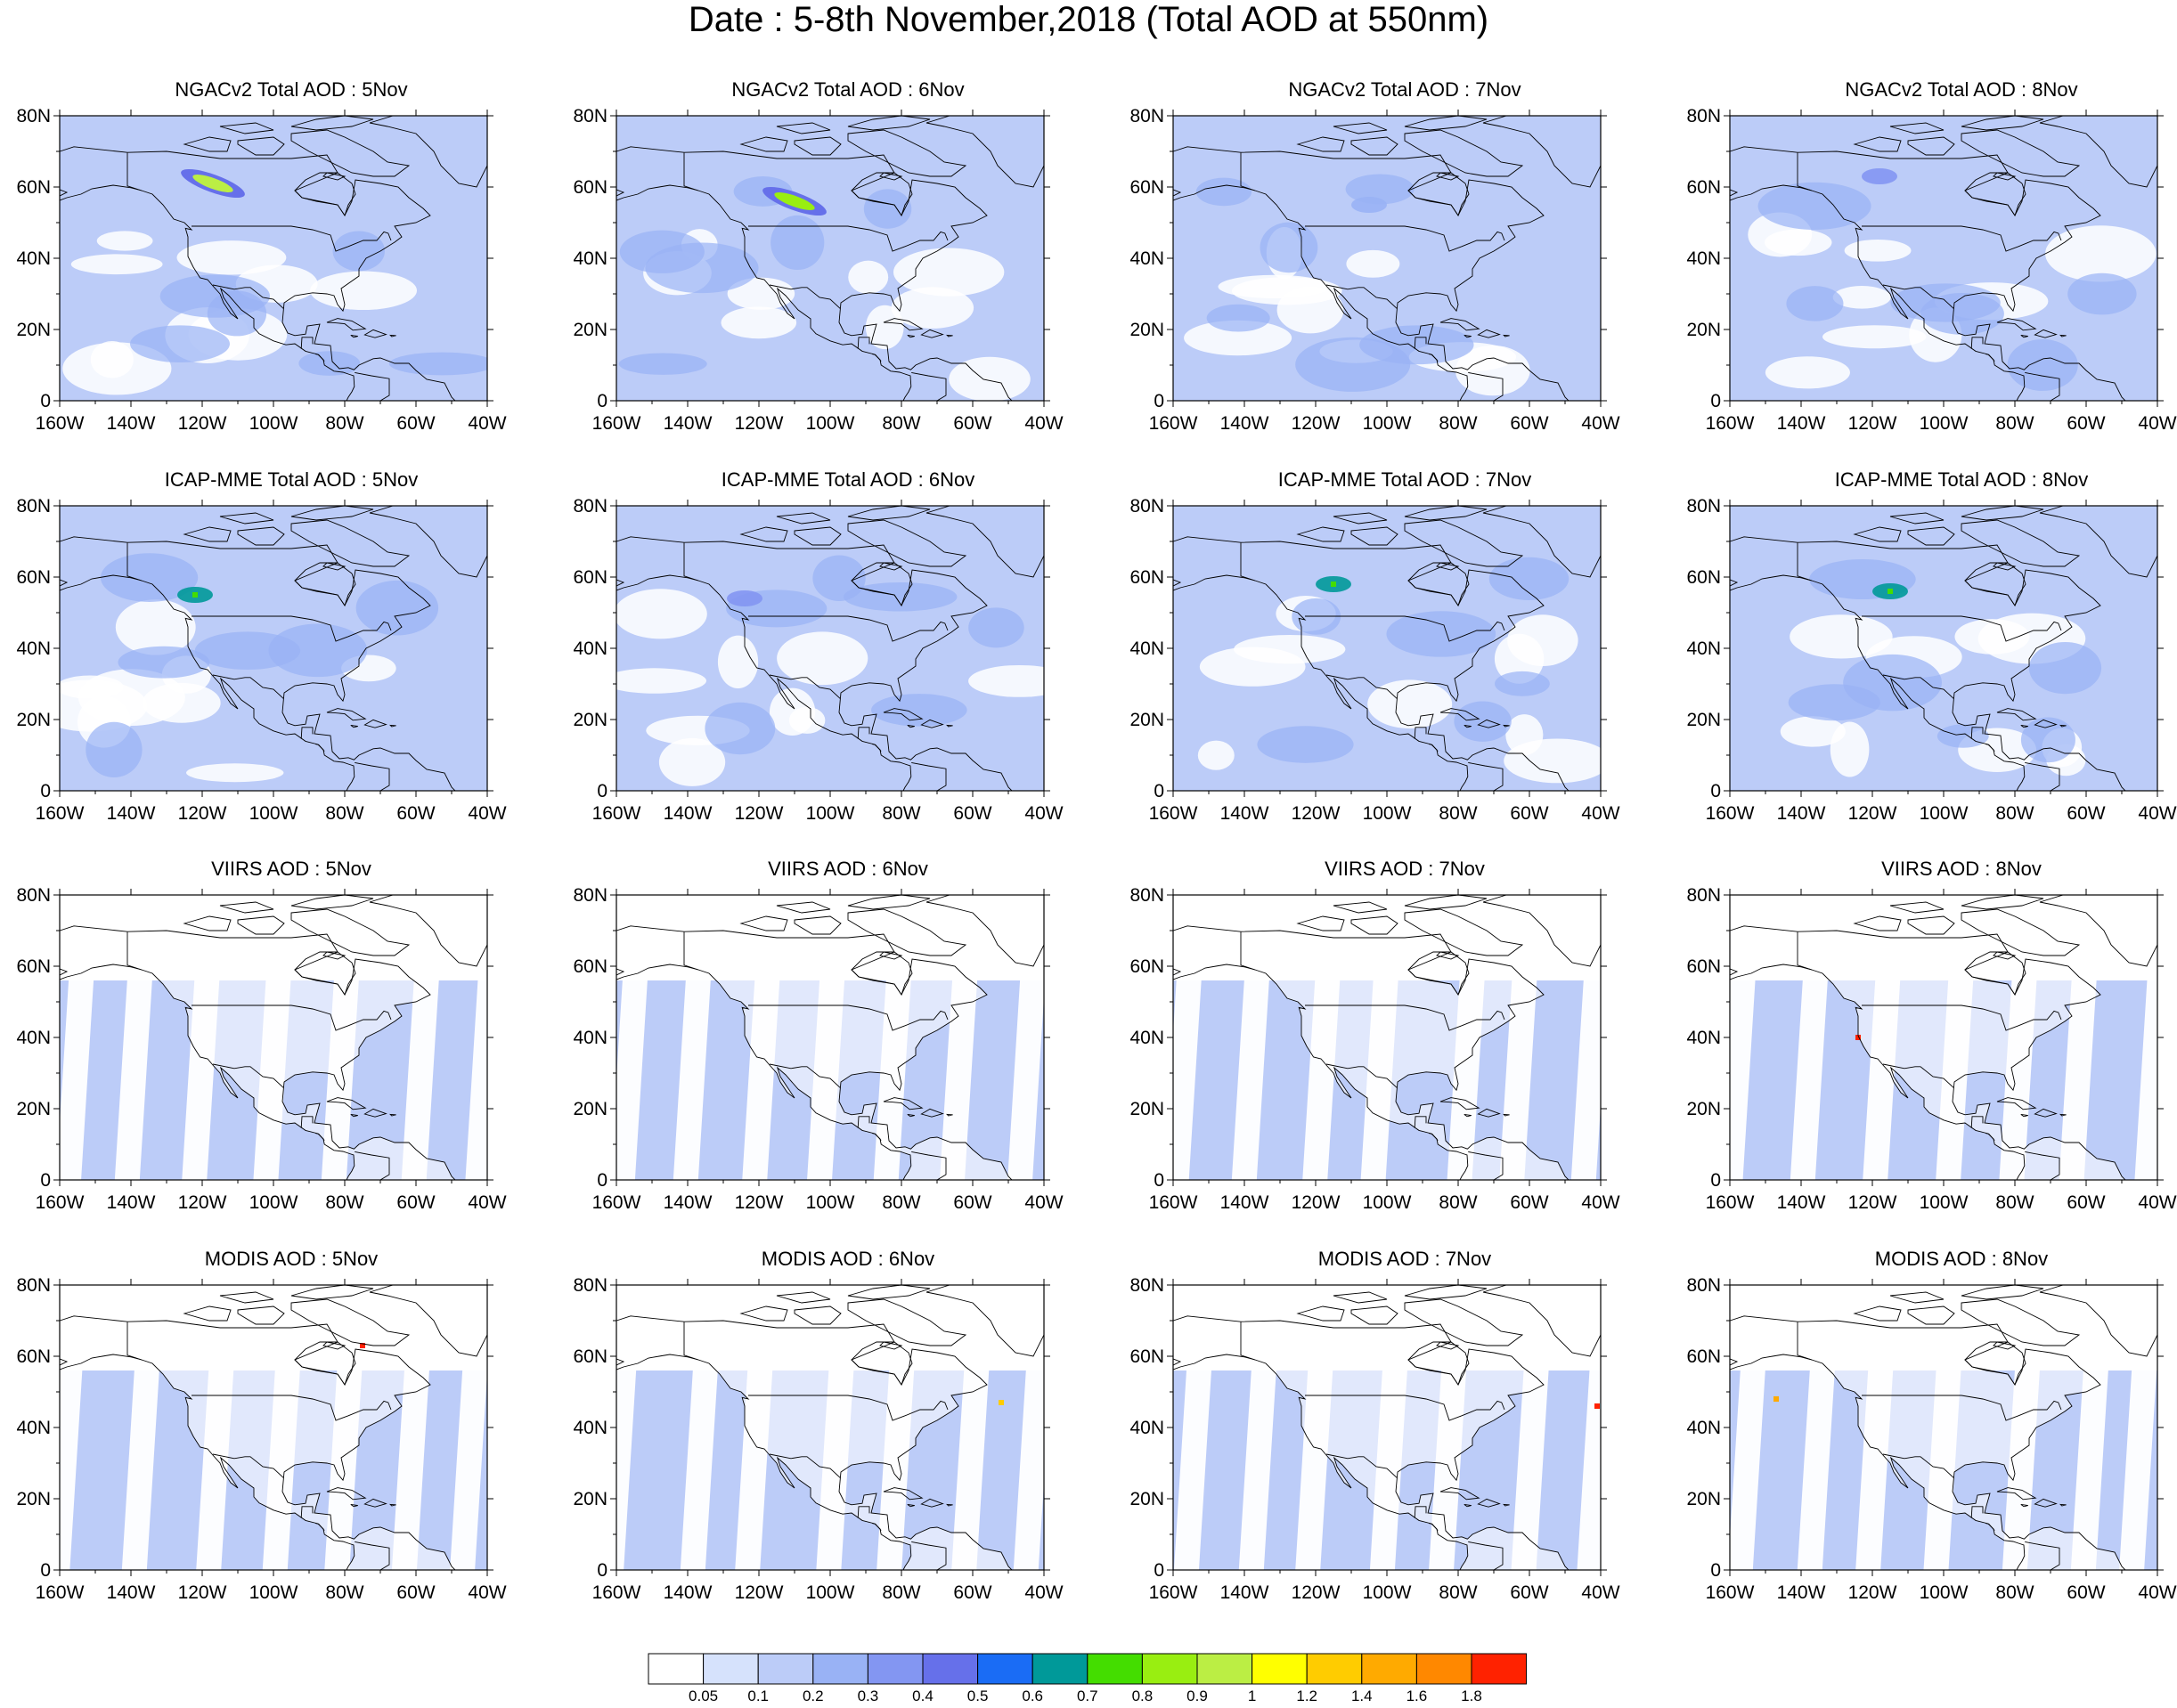 The image size is (2177, 1708). Describe the element at coordinates (814, 1696) in the screenshot. I see `colorbar-label: 0.2` at that location.